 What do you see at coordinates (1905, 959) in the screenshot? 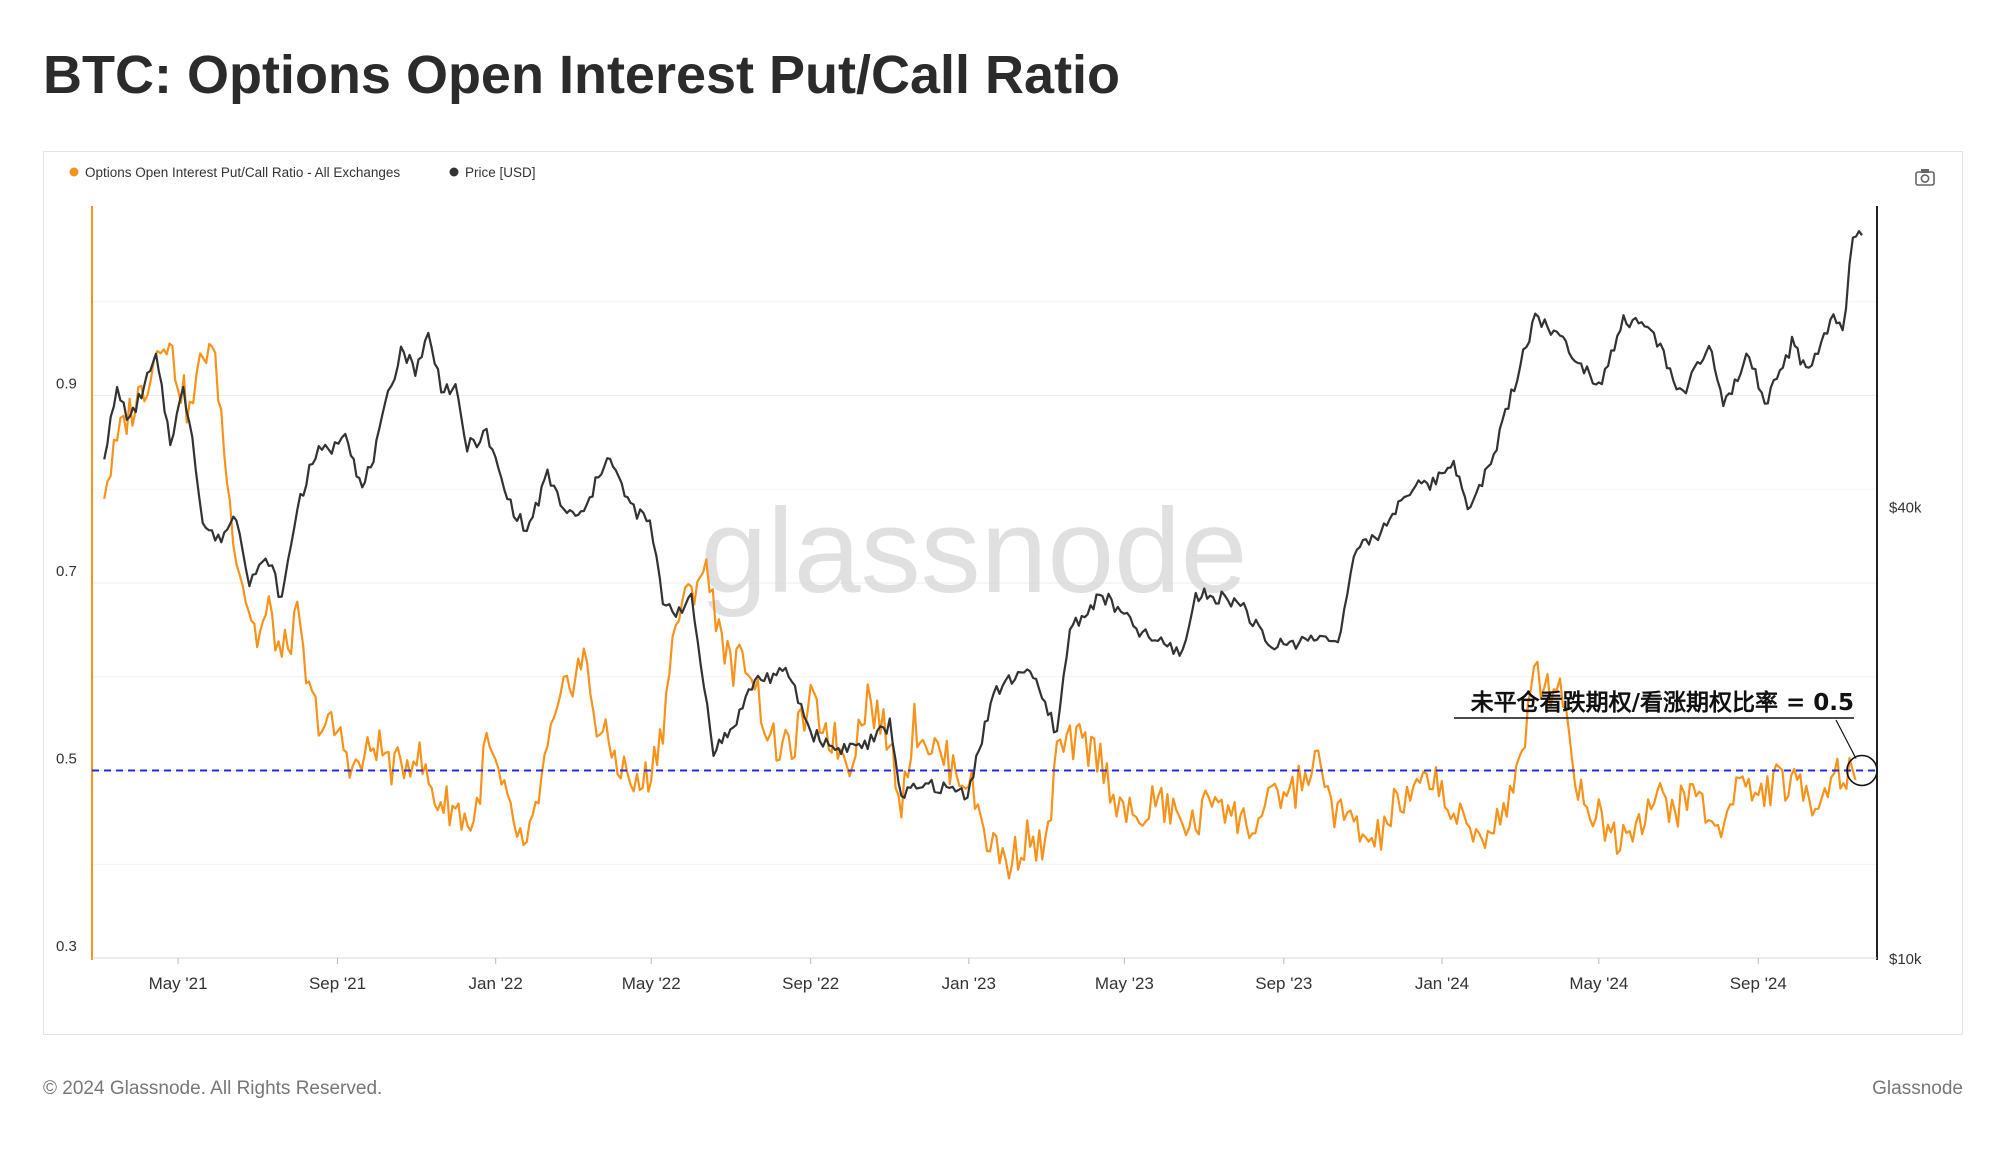
I see `right-tick-label: $10k` at bounding box center [1905, 959].